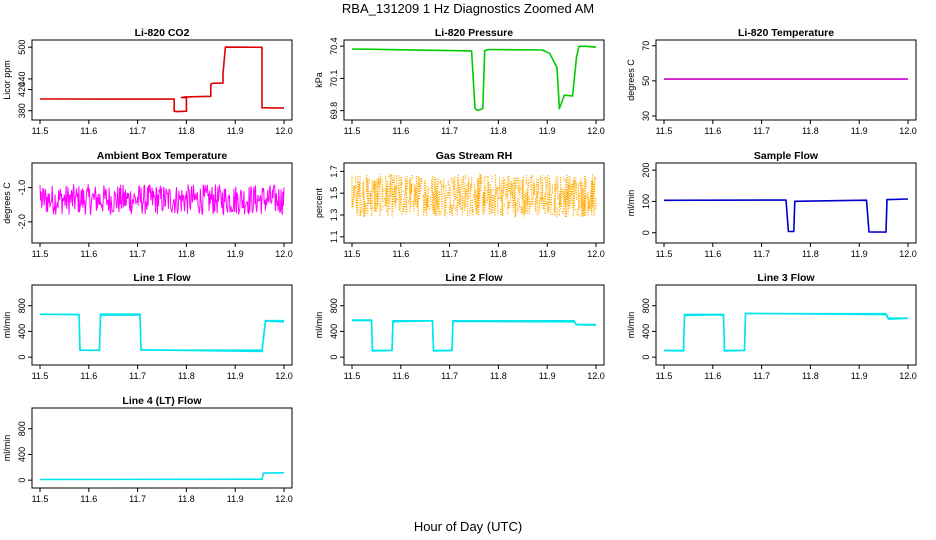 This screenshot has height=540, width=936. Describe the element at coordinates (334, 46) in the screenshot. I see `y-tick-label: 70.4` at that location.